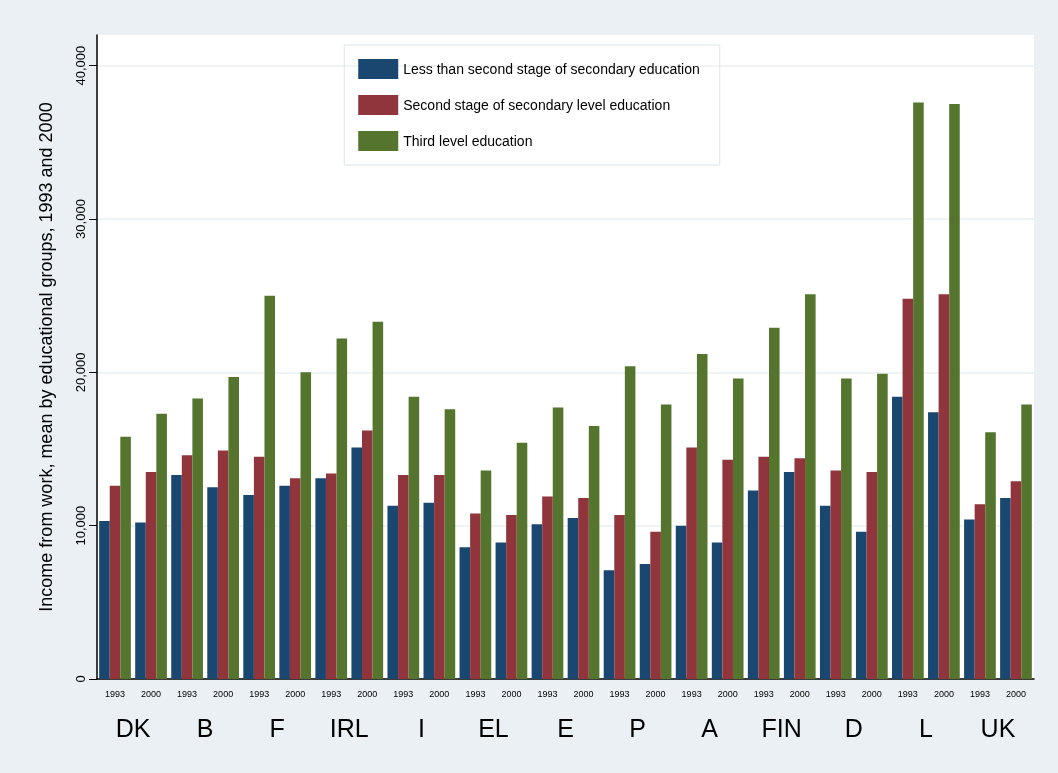  What do you see at coordinates (80, 372) in the screenshot?
I see `y-tick-label: 20,000` at bounding box center [80, 372].